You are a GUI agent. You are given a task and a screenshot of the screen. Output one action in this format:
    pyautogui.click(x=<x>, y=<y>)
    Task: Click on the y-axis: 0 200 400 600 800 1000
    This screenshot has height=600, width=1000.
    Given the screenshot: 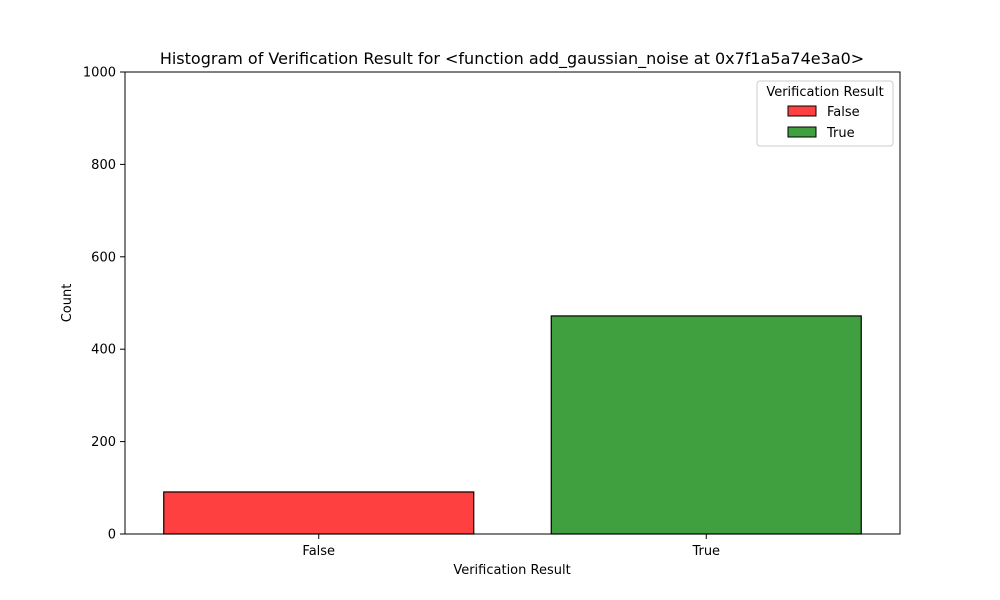 What is the action you would take?
    pyautogui.click(x=104, y=304)
    